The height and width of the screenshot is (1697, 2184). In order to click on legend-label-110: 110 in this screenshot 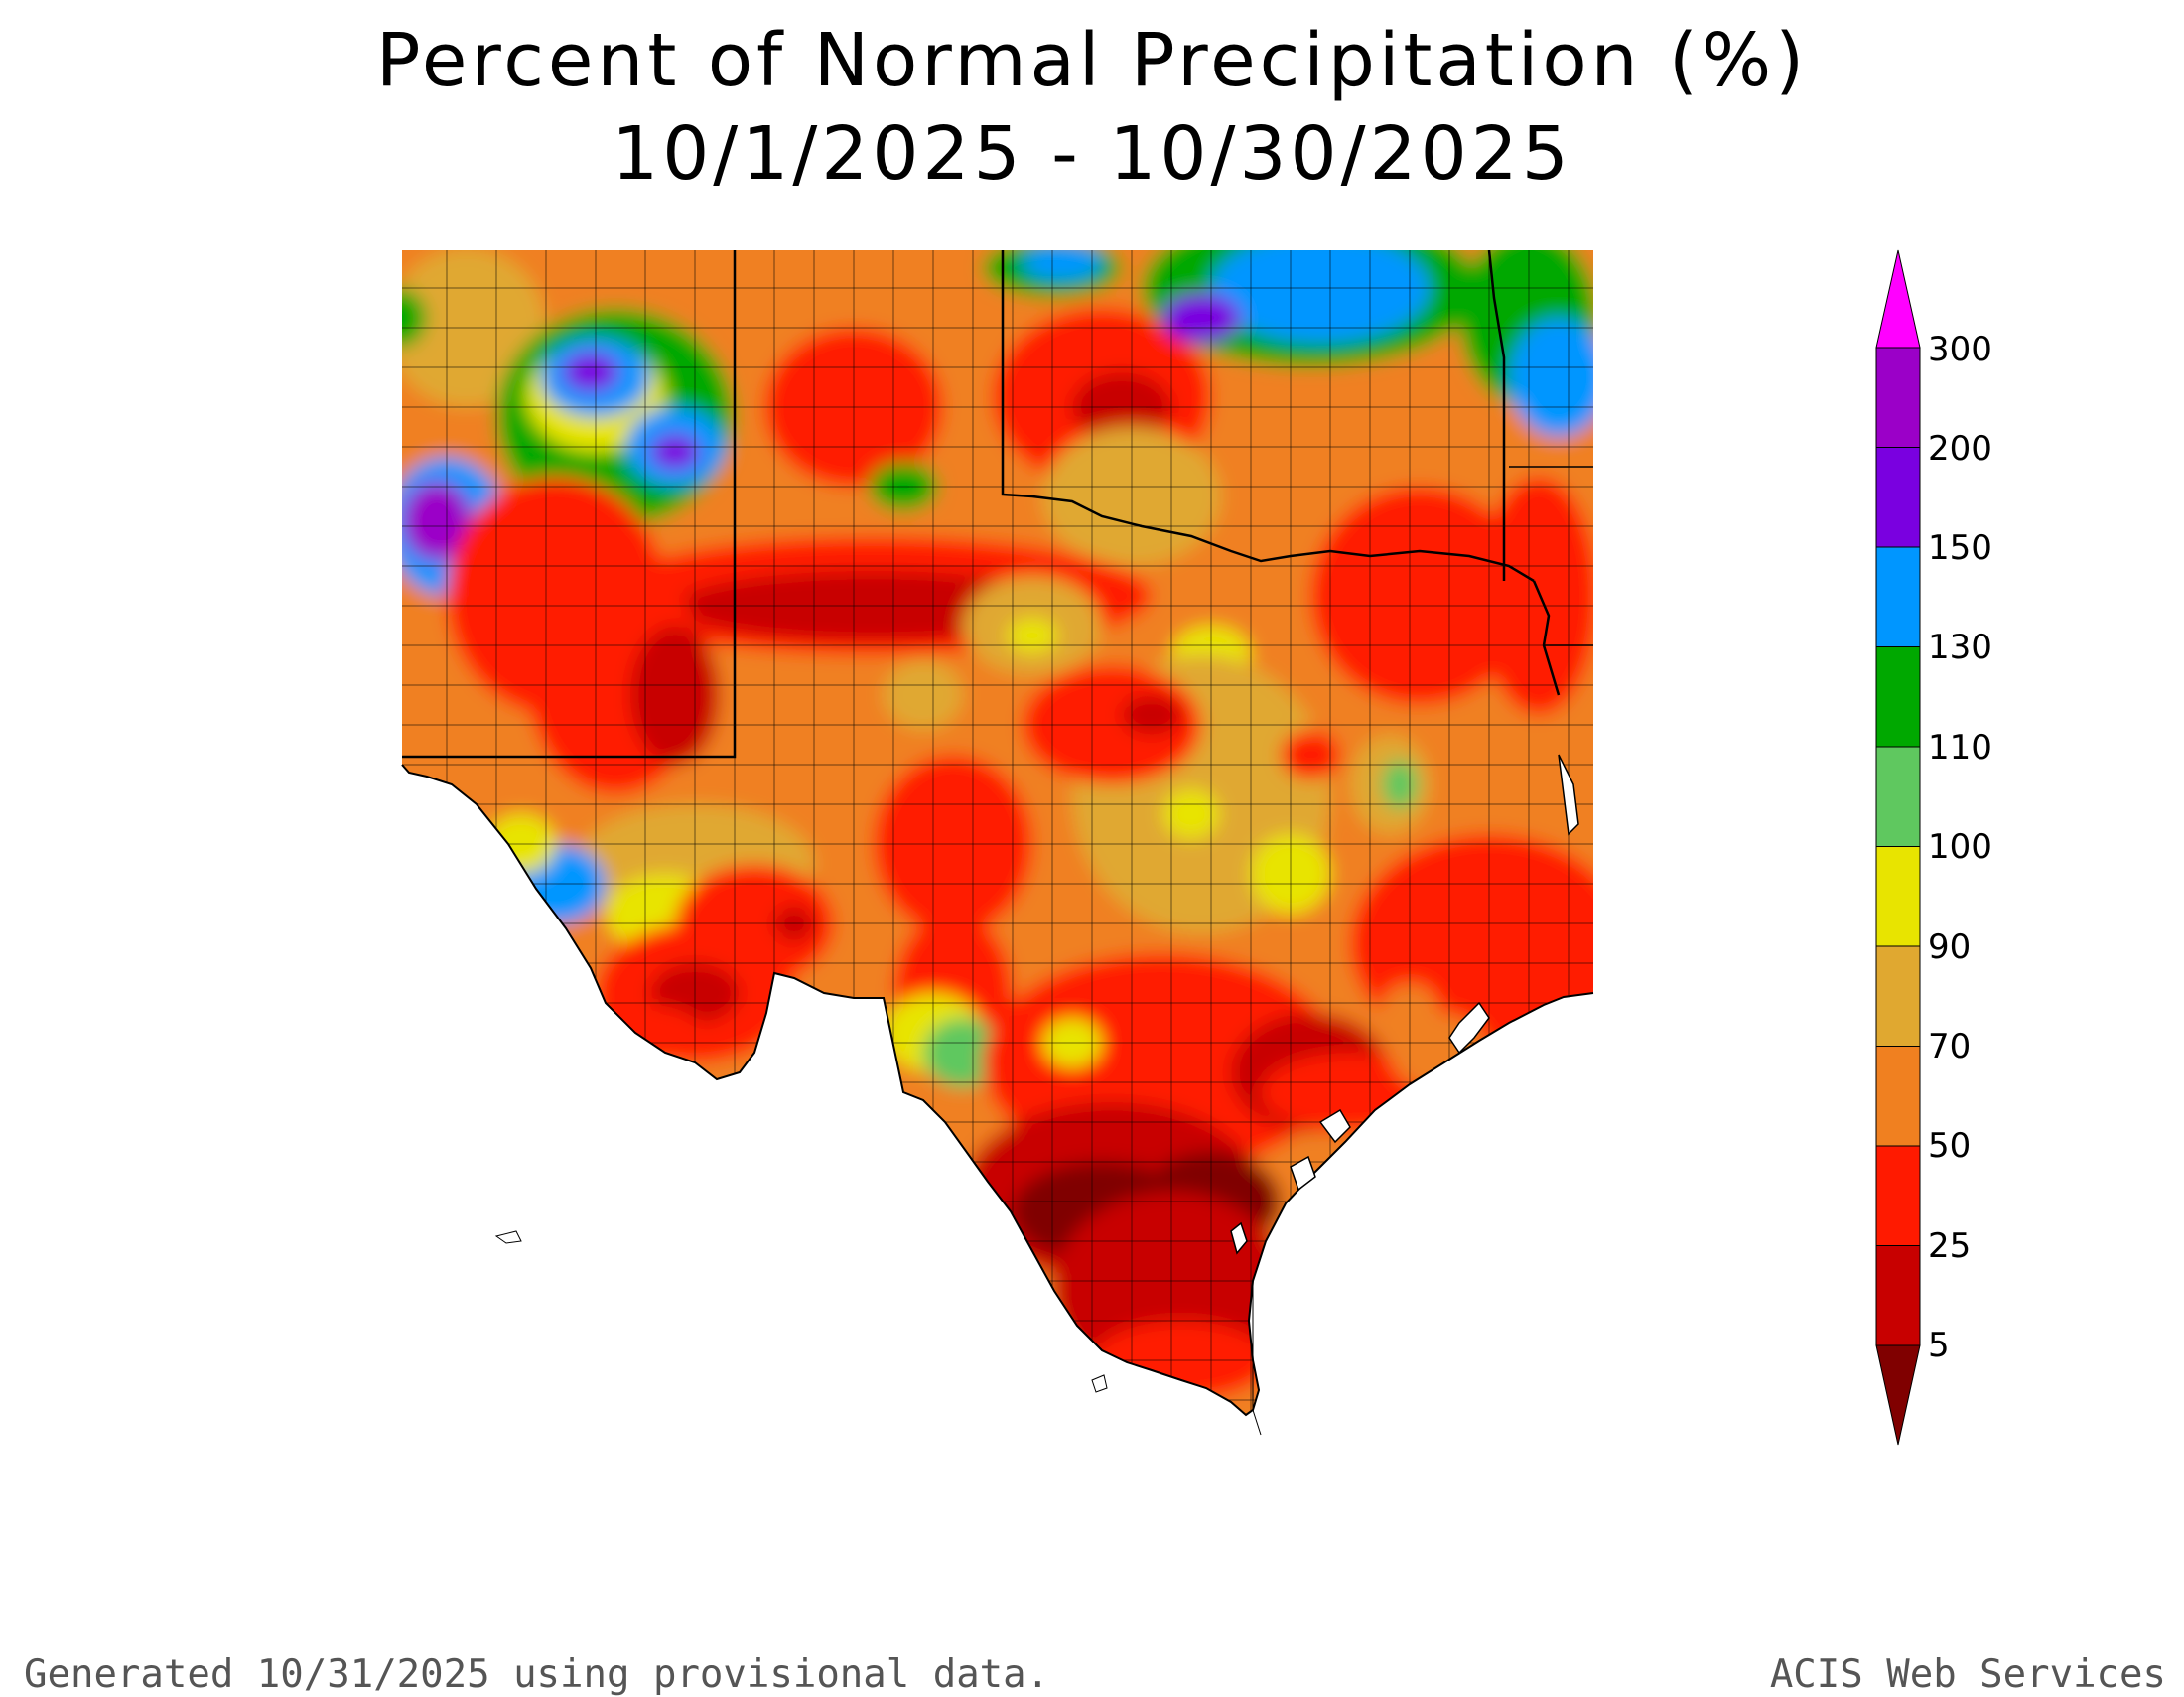, I will do `click(1960, 748)`.